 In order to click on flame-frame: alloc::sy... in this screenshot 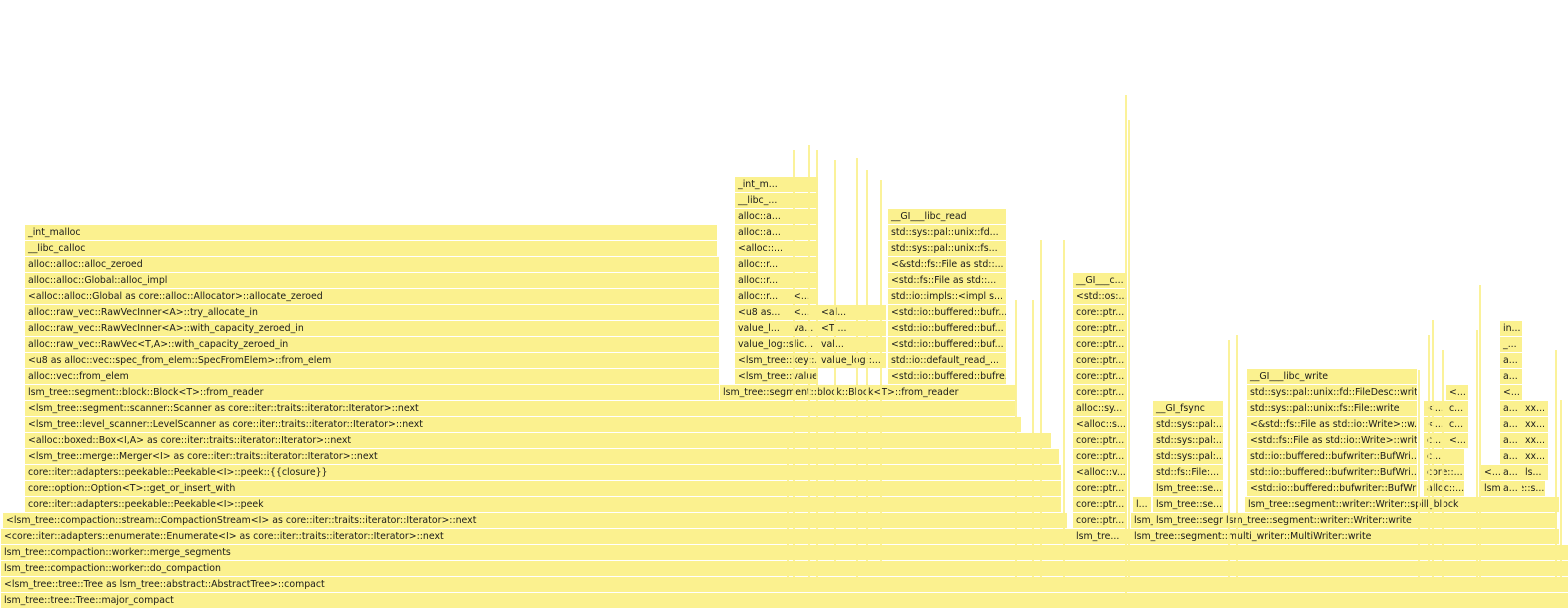, I will do `click(1100, 408)`.